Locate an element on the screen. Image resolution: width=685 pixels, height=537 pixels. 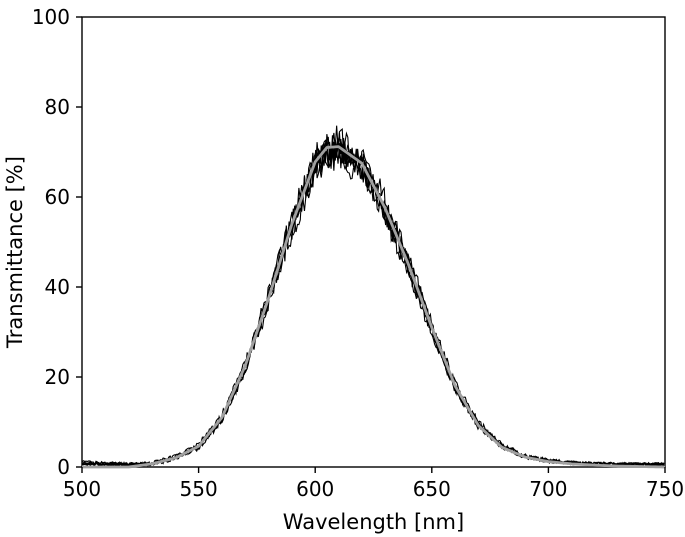
x-tick-label: 650 is located at coordinates (432, 489).